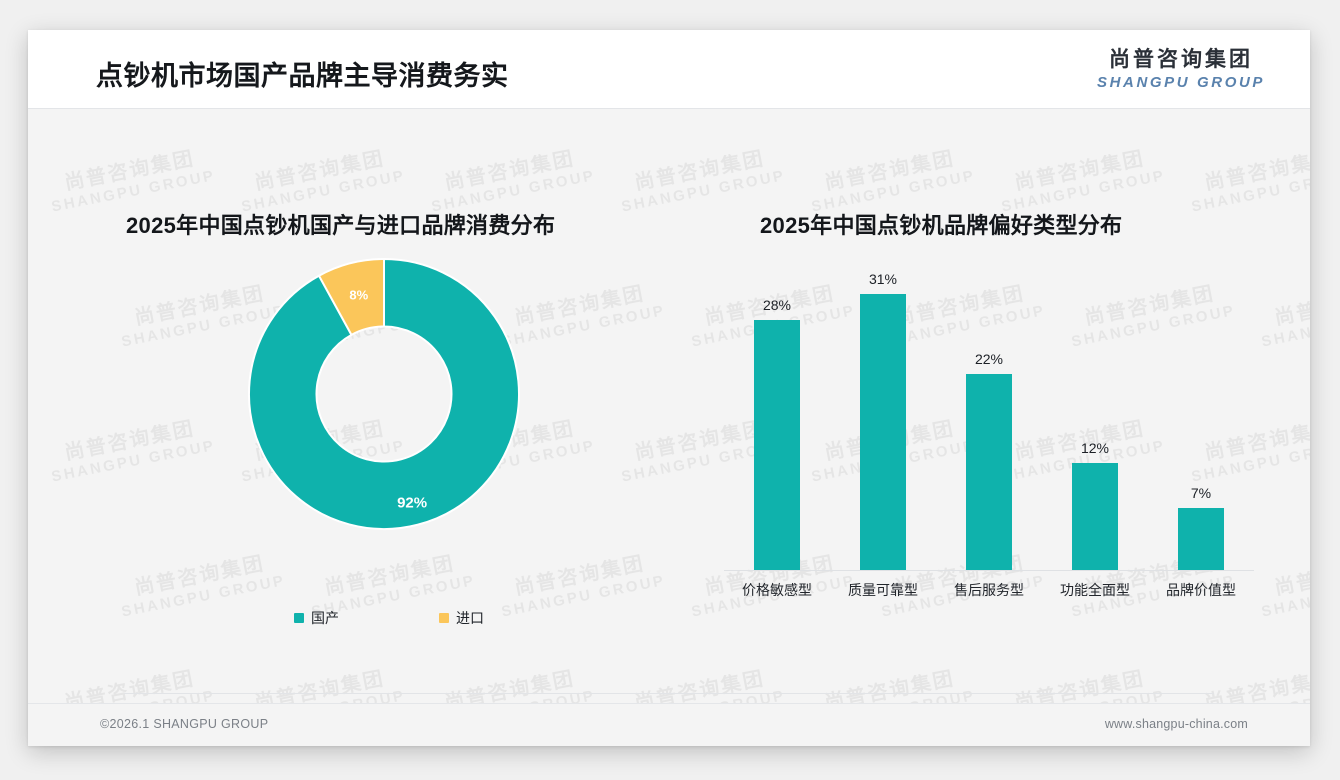 The width and height of the screenshot is (1340, 780). I want to click on donut-slice-value-进口: 8%, so click(358, 294).